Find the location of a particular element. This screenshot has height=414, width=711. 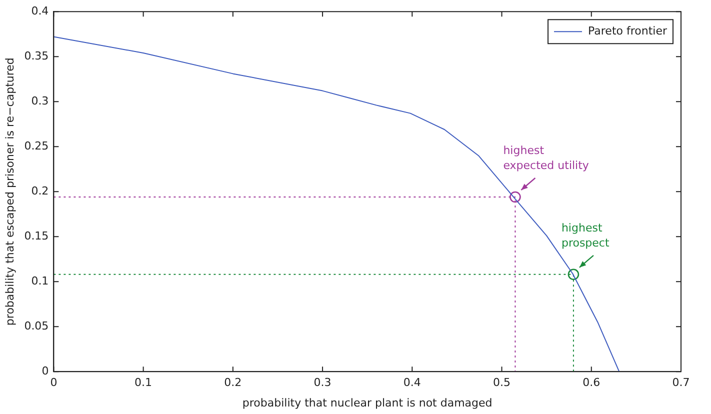

y-tick-label: 0.2 is located at coordinates (40, 191).